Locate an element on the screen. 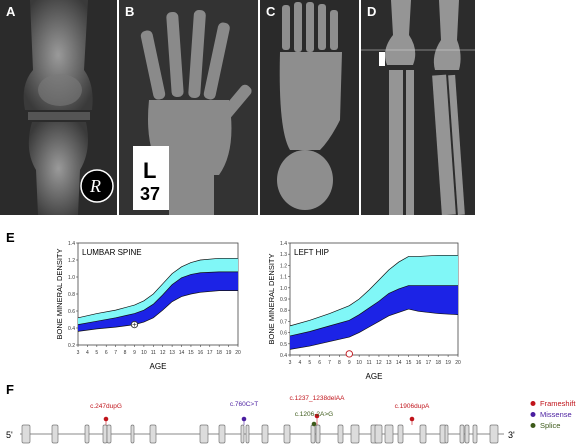 The height and width of the screenshot is (446, 586). xray-panel-b: B L 37 is located at coordinates (188, 107).